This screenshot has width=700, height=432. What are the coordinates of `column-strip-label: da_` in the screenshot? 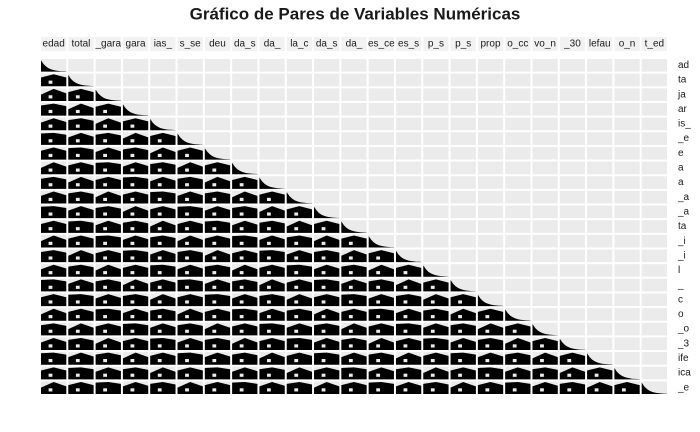 It's located at (272, 44).